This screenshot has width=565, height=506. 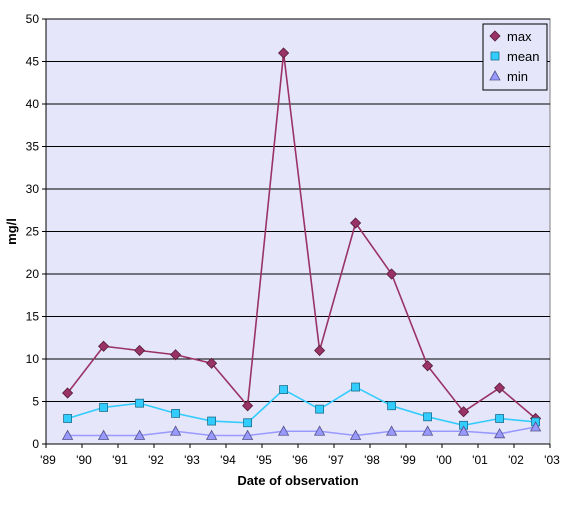 I want to click on x-tick-label: '99, so click(x=408, y=460).